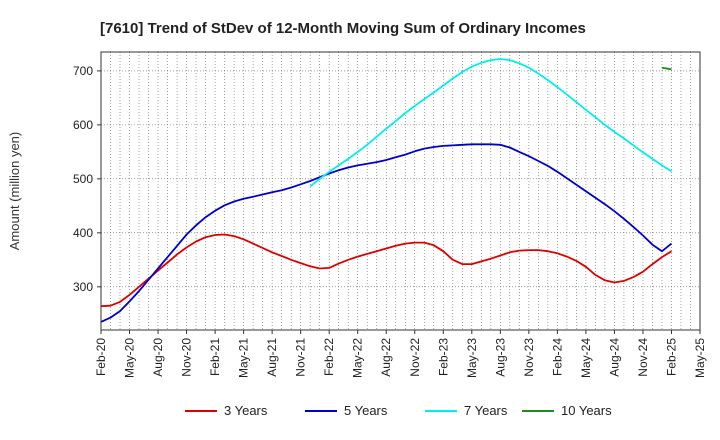 This screenshot has height=440, width=720. What do you see at coordinates (272, 357) in the screenshot?
I see `x-tick-label: Aug-21` at bounding box center [272, 357].